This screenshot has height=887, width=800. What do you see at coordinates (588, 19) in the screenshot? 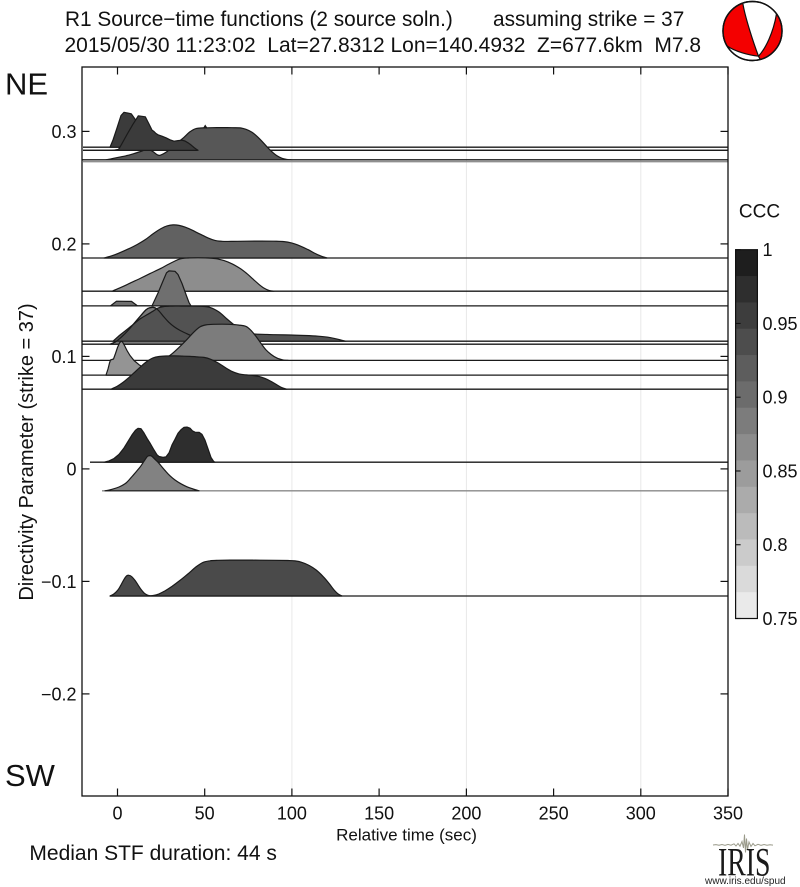
I see `svg-text: assuming strike = 37` at bounding box center [588, 19].